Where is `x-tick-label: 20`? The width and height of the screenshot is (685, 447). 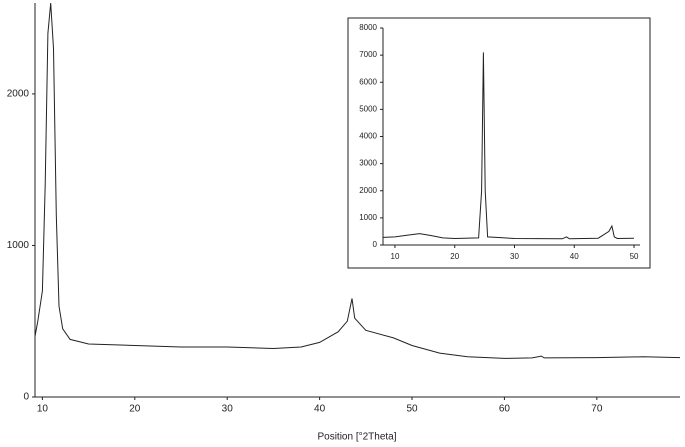 x-tick-label: 20 is located at coordinates (135, 409).